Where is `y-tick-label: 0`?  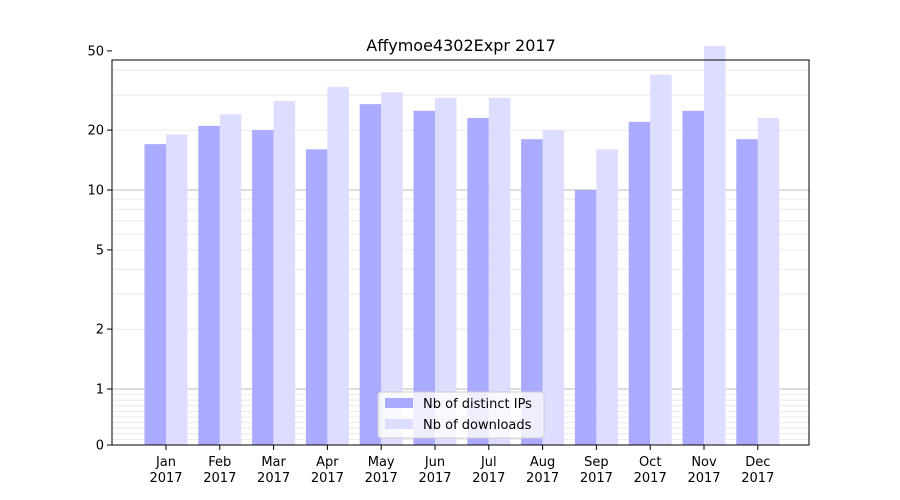 y-tick-label: 0 is located at coordinates (100, 446).